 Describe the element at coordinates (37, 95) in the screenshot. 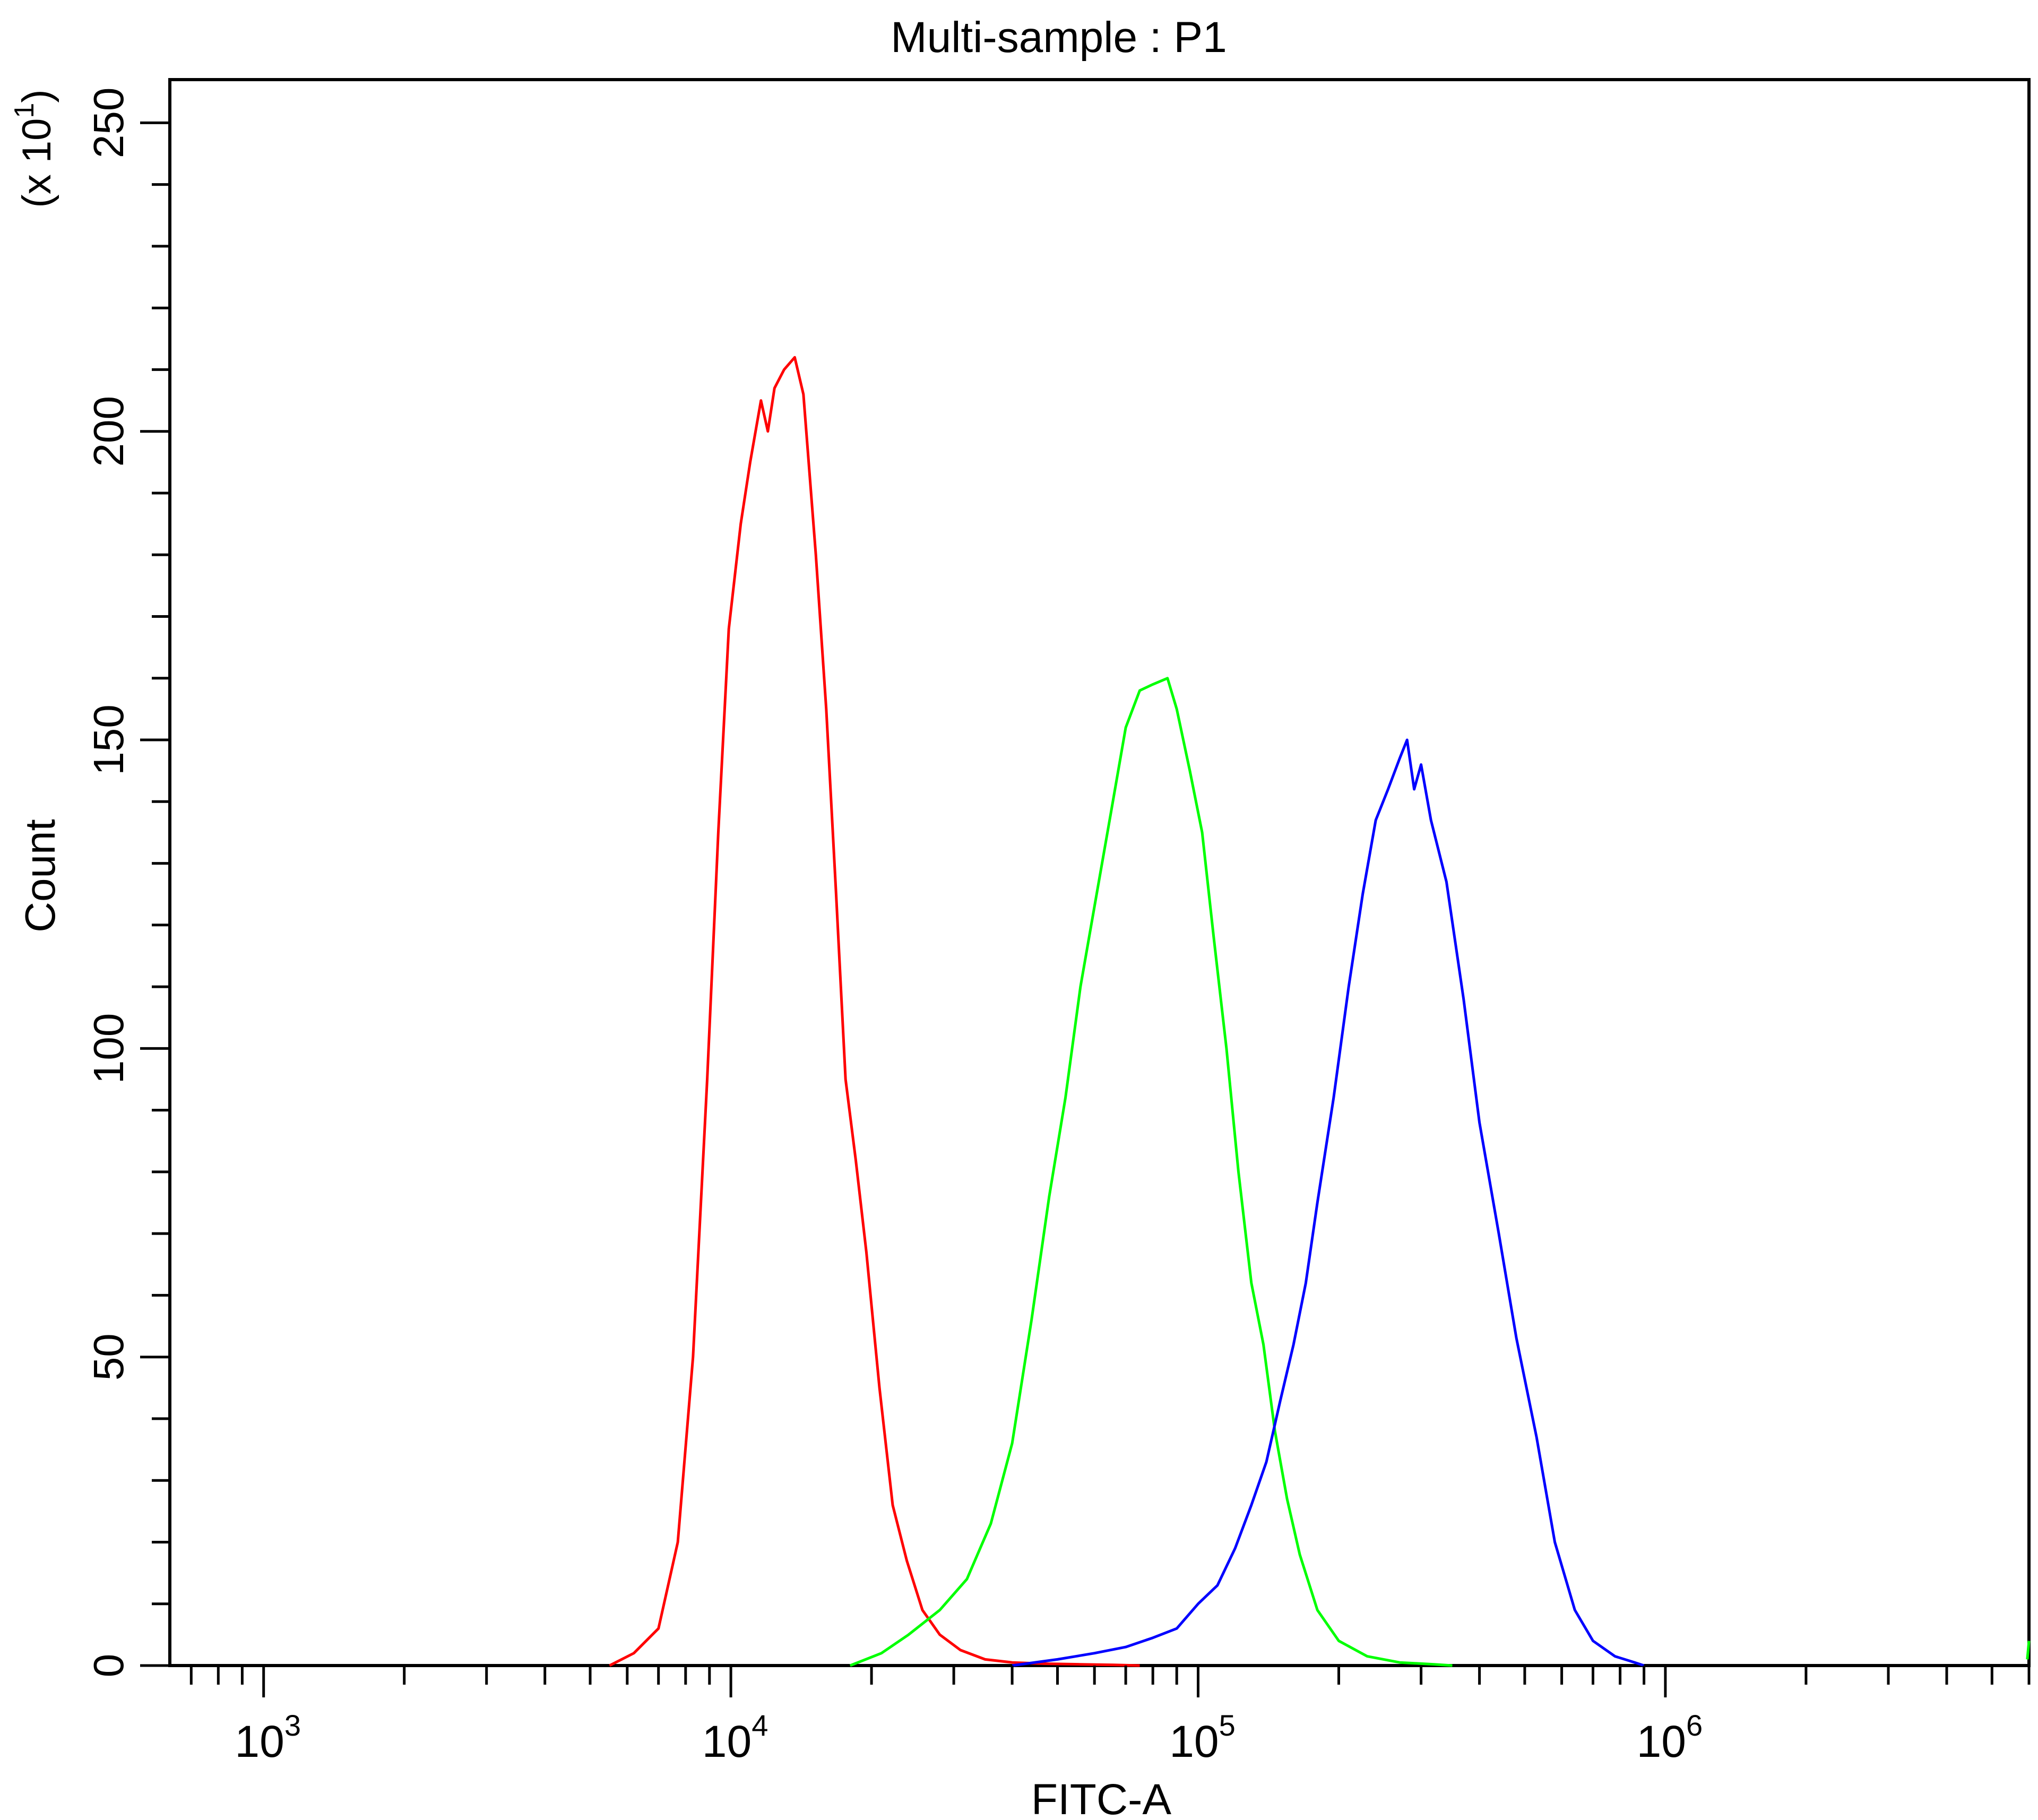

I see `y-multiplier-suffix: )` at that location.